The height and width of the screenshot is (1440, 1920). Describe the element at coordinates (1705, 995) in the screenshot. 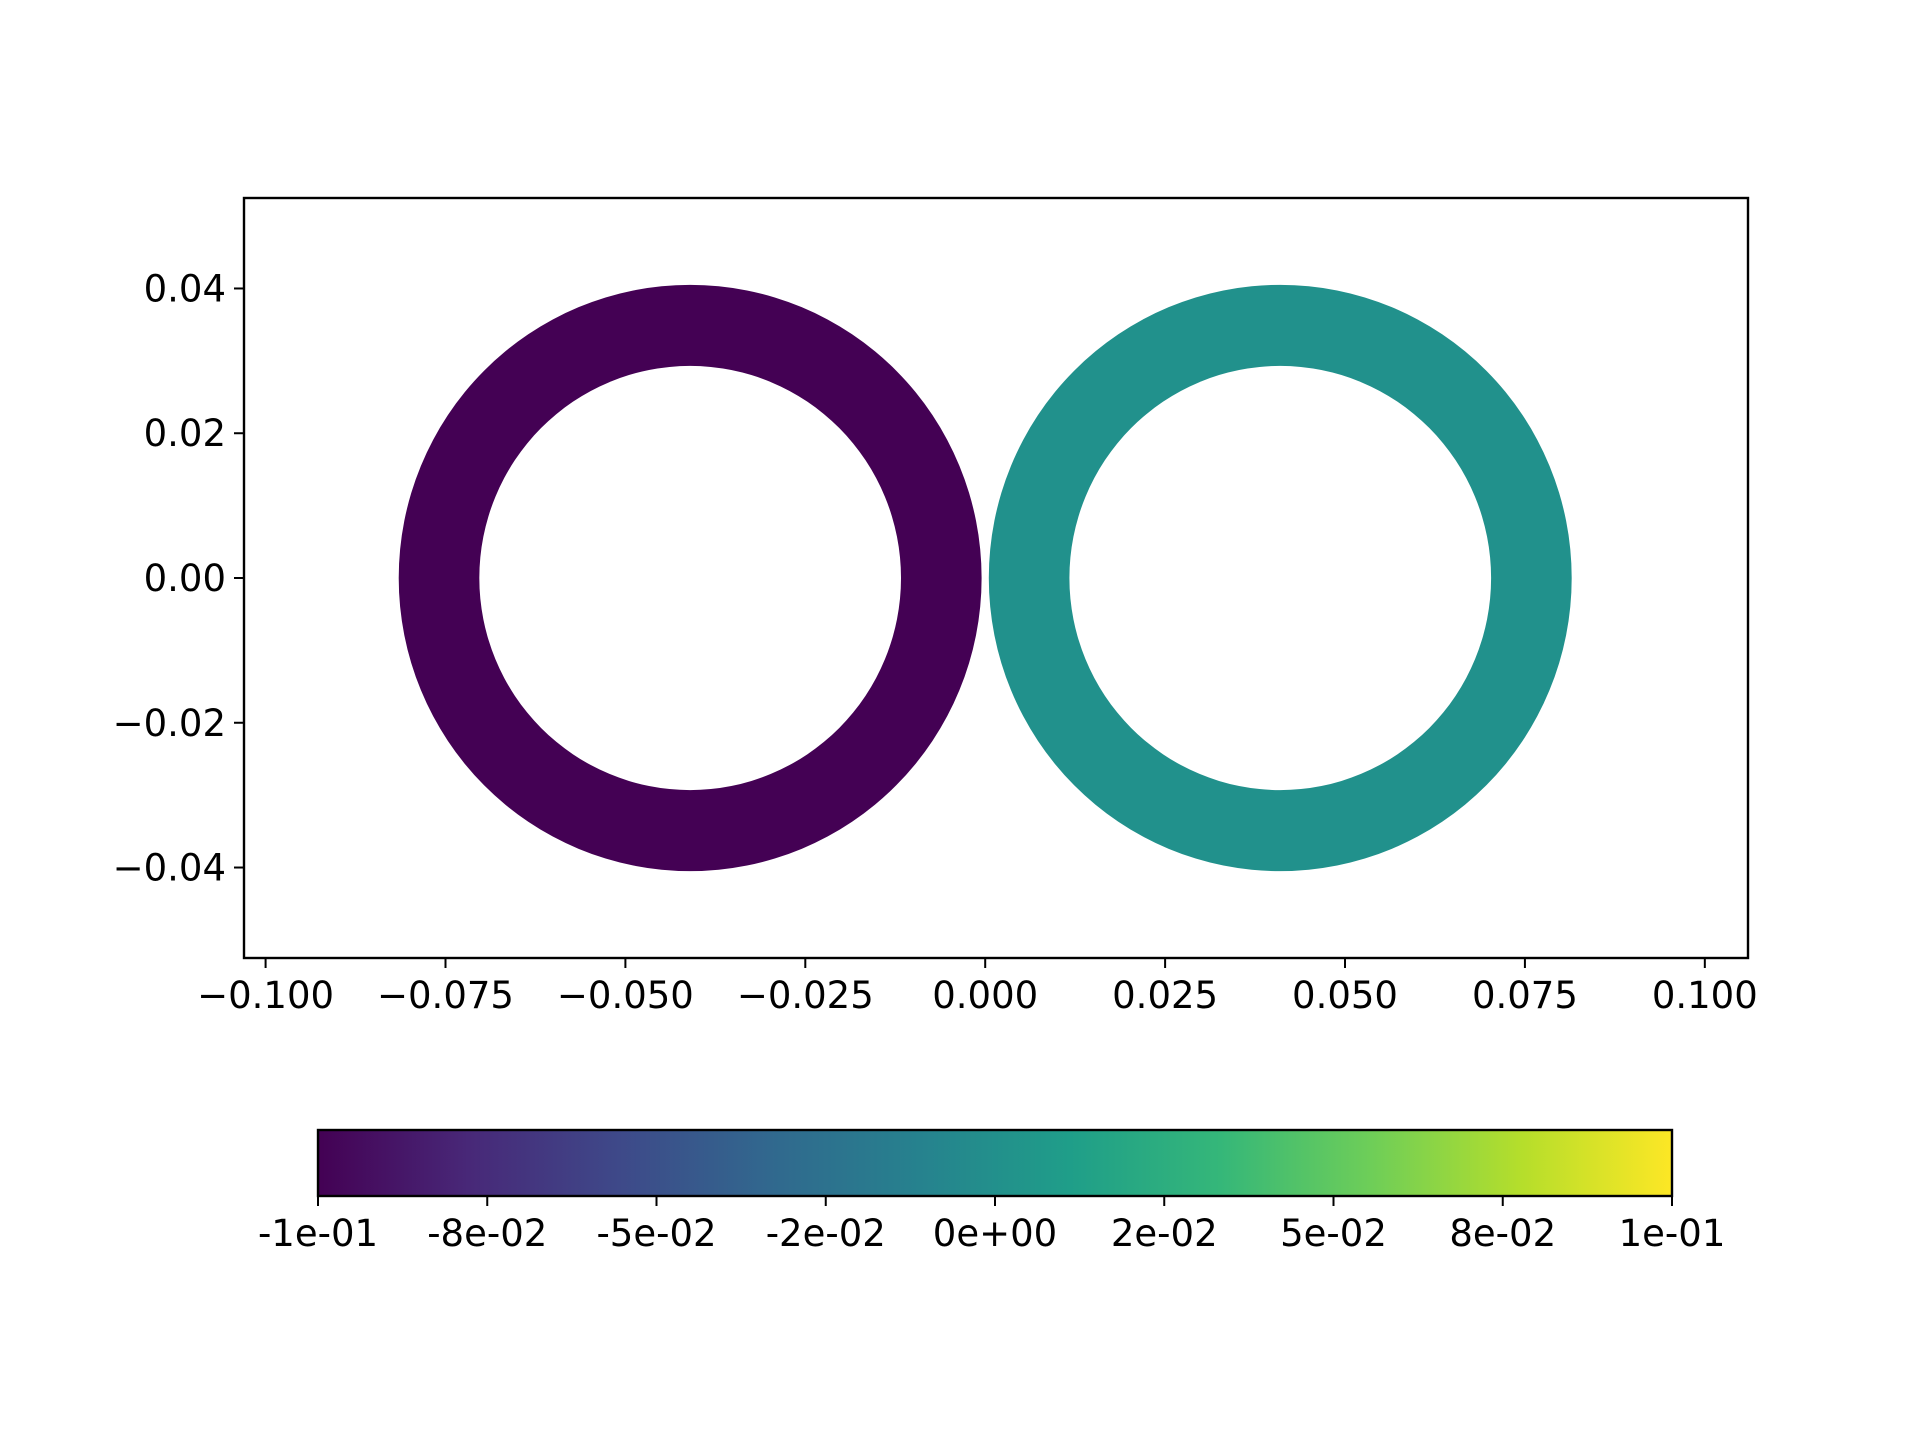

I see `x-tick-label: 0.100` at that location.